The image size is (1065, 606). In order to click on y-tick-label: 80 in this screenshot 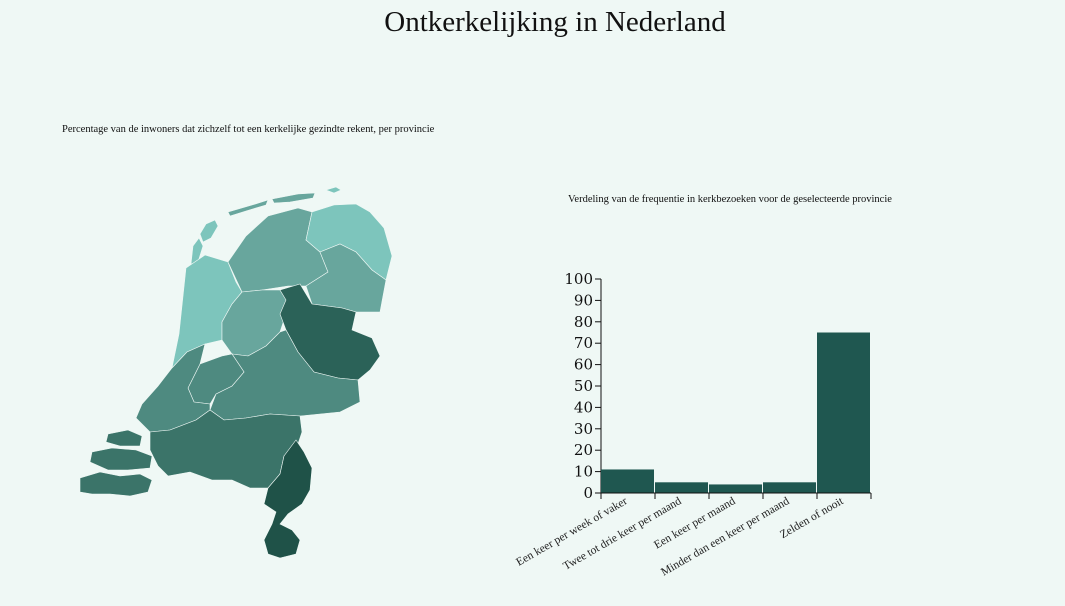, I will do `click(583, 322)`.